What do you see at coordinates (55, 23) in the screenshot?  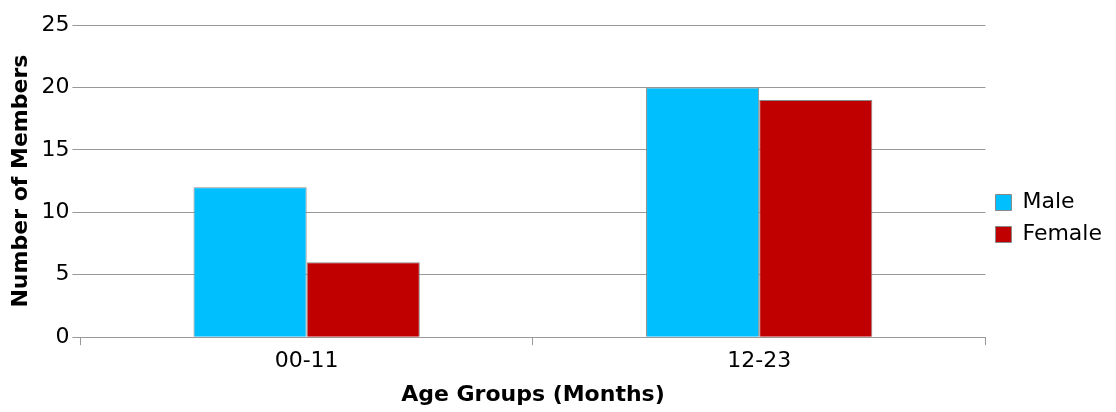 I see `y-tick-label: 25` at bounding box center [55, 23].